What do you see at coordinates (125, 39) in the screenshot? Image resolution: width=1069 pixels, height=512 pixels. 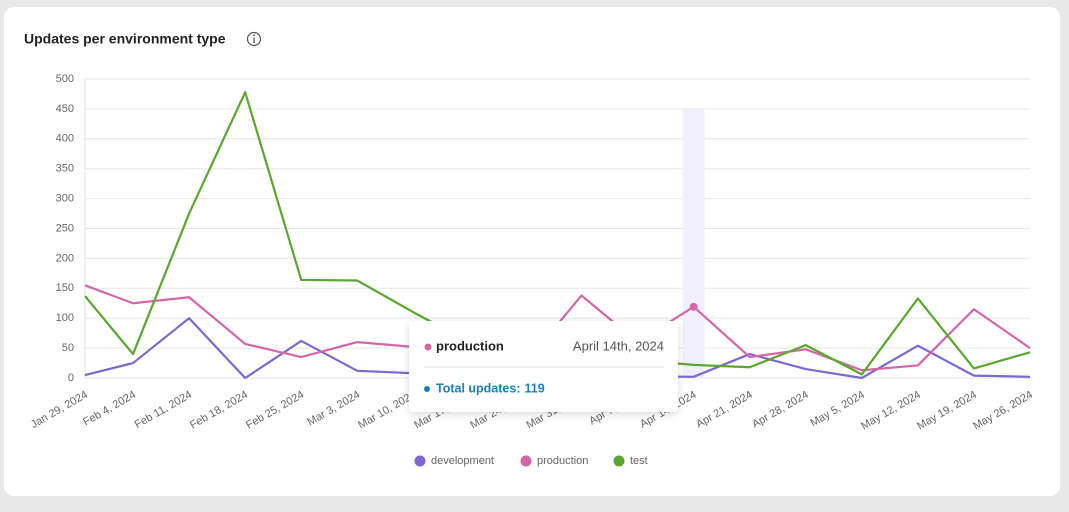 I see `chart-title: Updates per environment type` at bounding box center [125, 39].